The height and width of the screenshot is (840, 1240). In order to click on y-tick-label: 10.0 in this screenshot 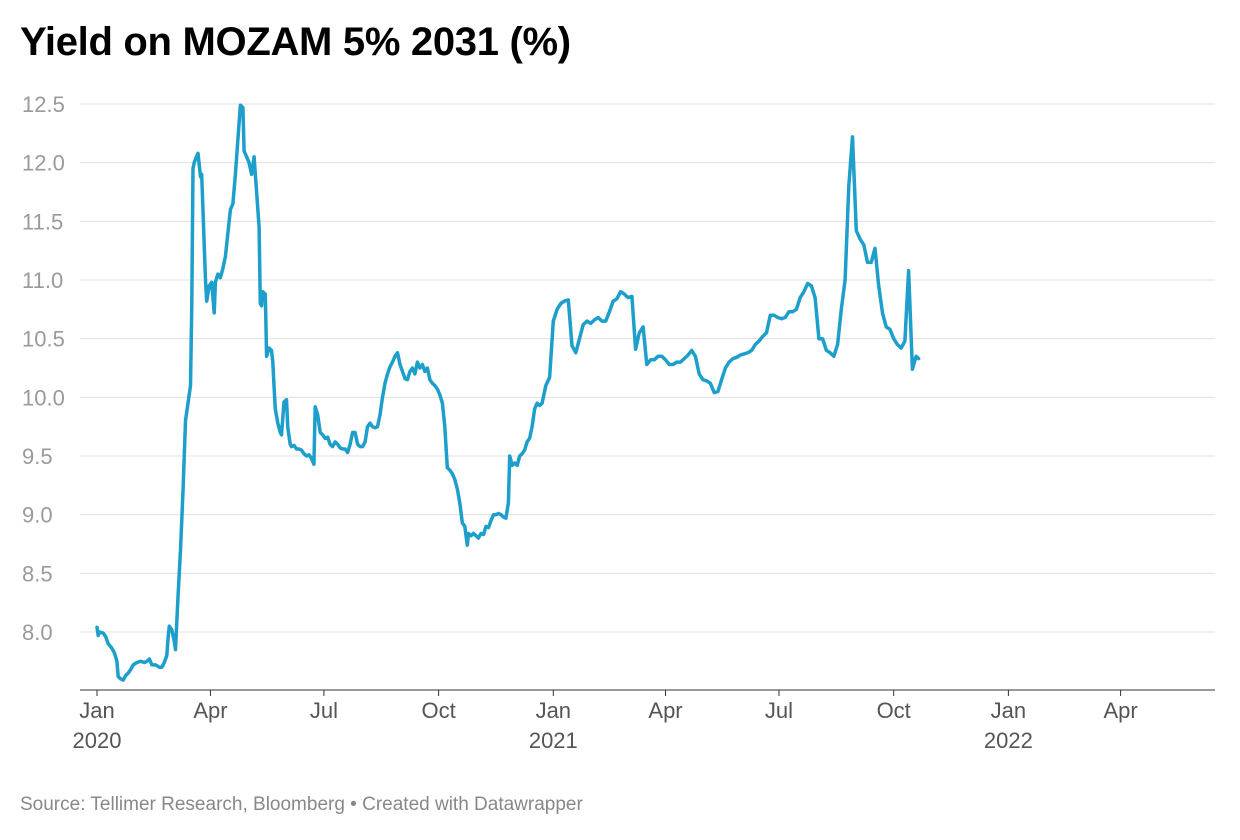, I will do `click(43, 397)`.